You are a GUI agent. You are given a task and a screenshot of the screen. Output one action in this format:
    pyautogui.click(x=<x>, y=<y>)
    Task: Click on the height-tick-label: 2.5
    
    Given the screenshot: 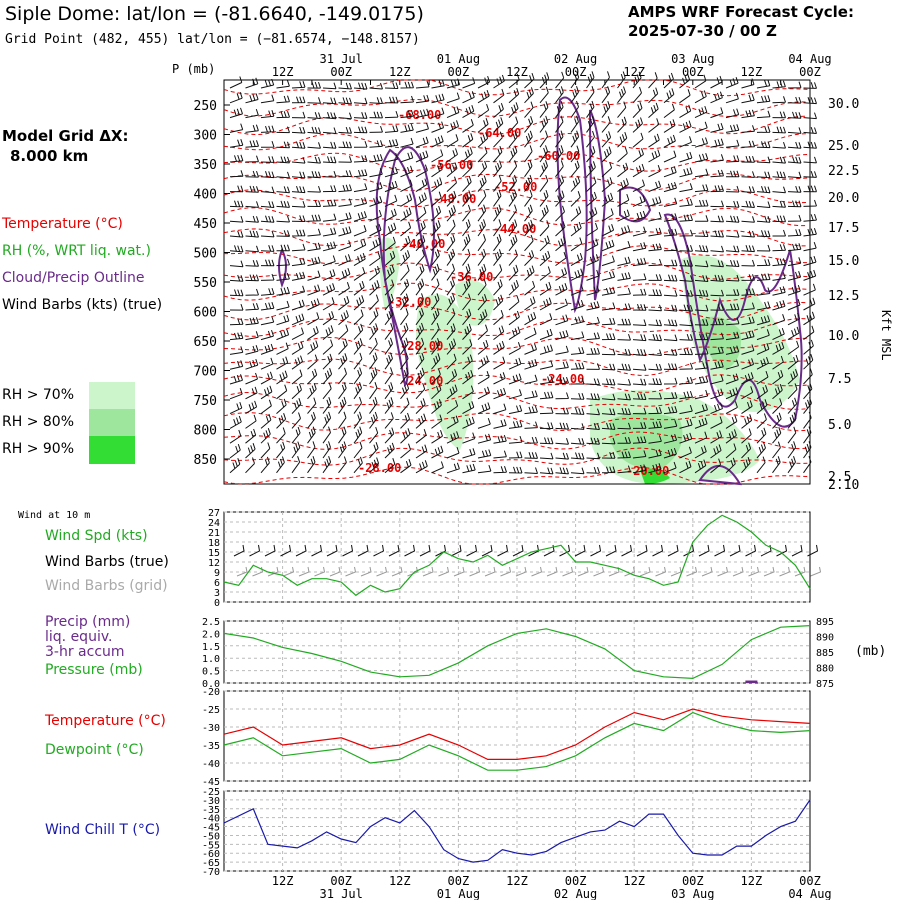 What is the action you would take?
    pyautogui.click(x=839, y=477)
    